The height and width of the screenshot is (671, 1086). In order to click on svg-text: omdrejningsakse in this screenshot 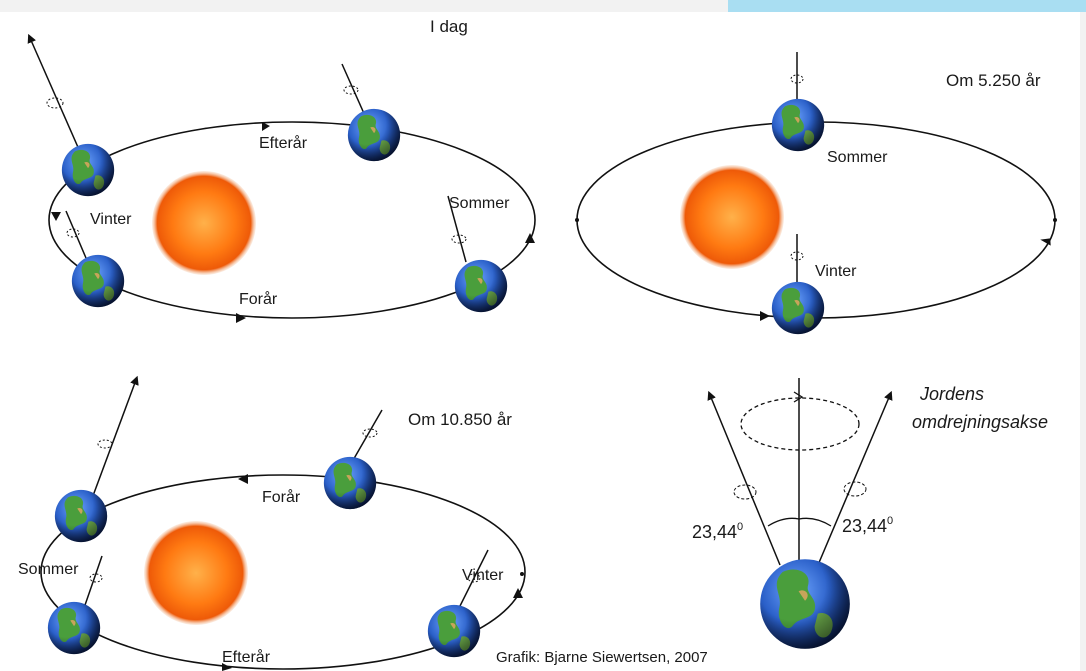, I will do `click(980, 422)`.